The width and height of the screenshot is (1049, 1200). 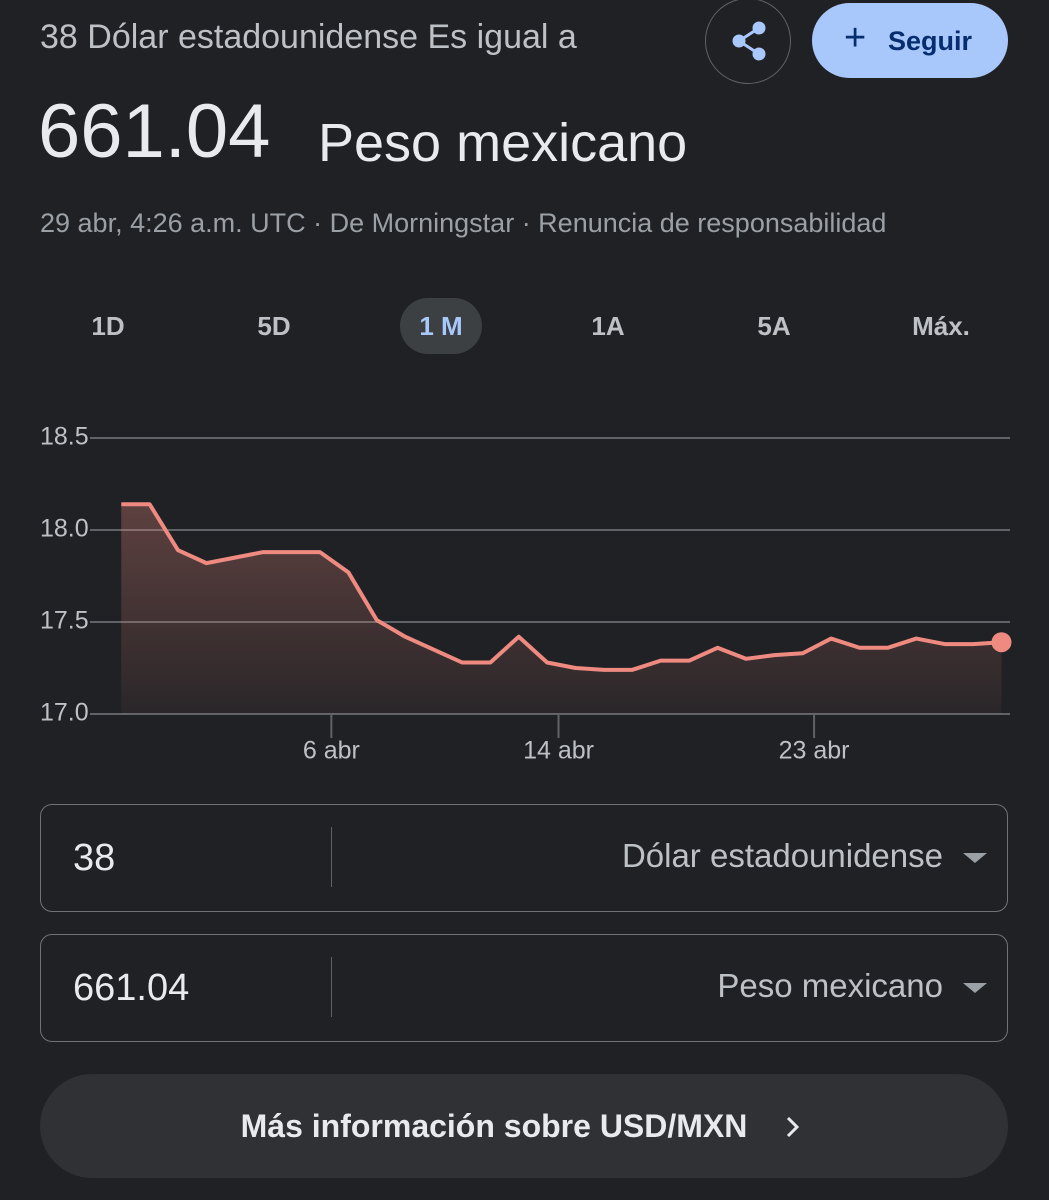 What do you see at coordinates (830, 985) in the screenshot?
I see `to-currency: Peso mexicano` at bounding box center [830, 985].